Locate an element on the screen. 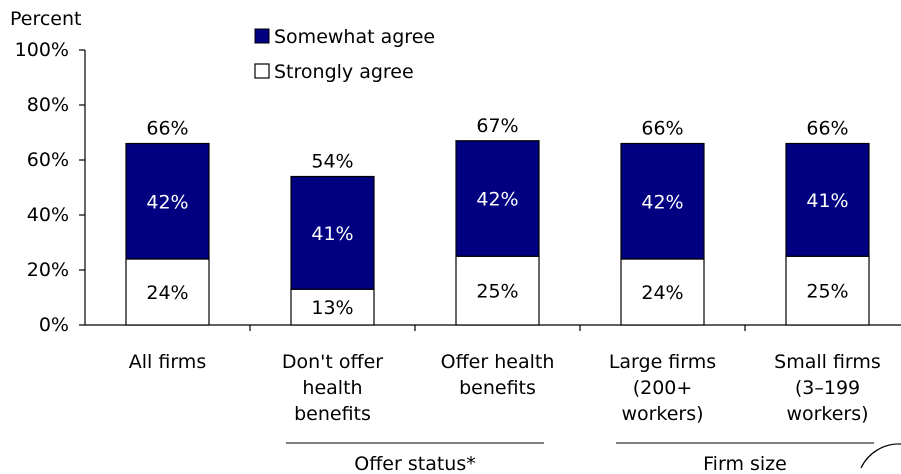 The image size is (901, 474). data-label-total: 54% is located at coordinates (332, 162).